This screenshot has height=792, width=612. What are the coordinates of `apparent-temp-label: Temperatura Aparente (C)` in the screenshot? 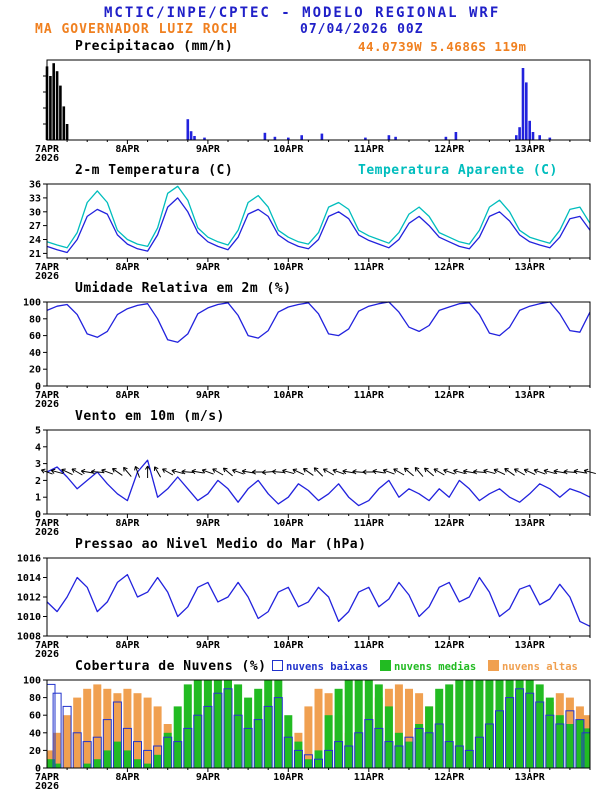 It's located at (458, 170).